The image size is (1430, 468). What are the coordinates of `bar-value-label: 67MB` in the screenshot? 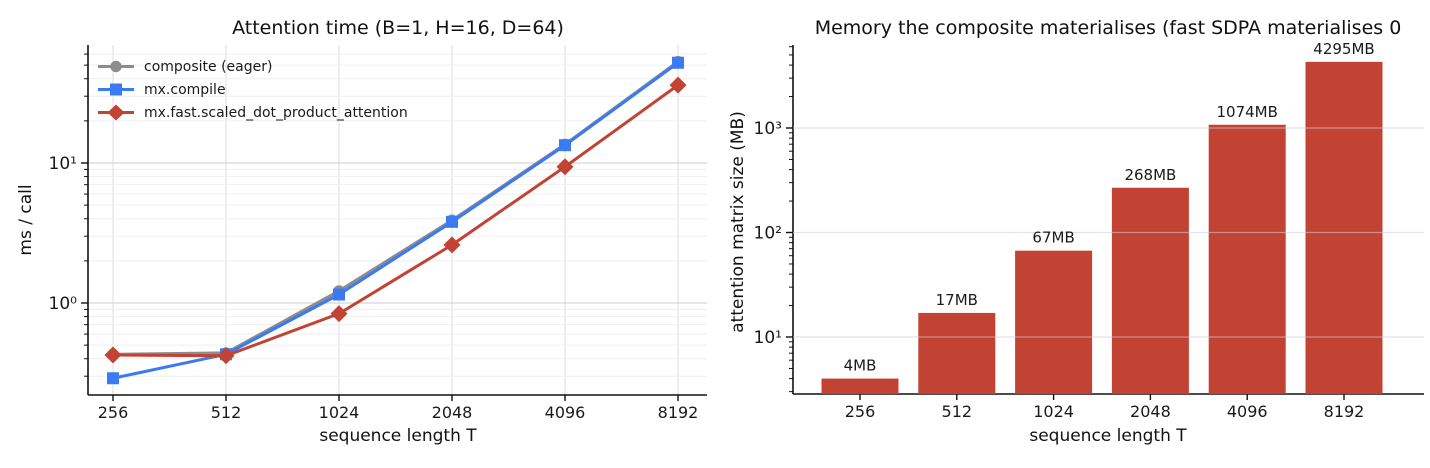 It's located at (1053, 238).